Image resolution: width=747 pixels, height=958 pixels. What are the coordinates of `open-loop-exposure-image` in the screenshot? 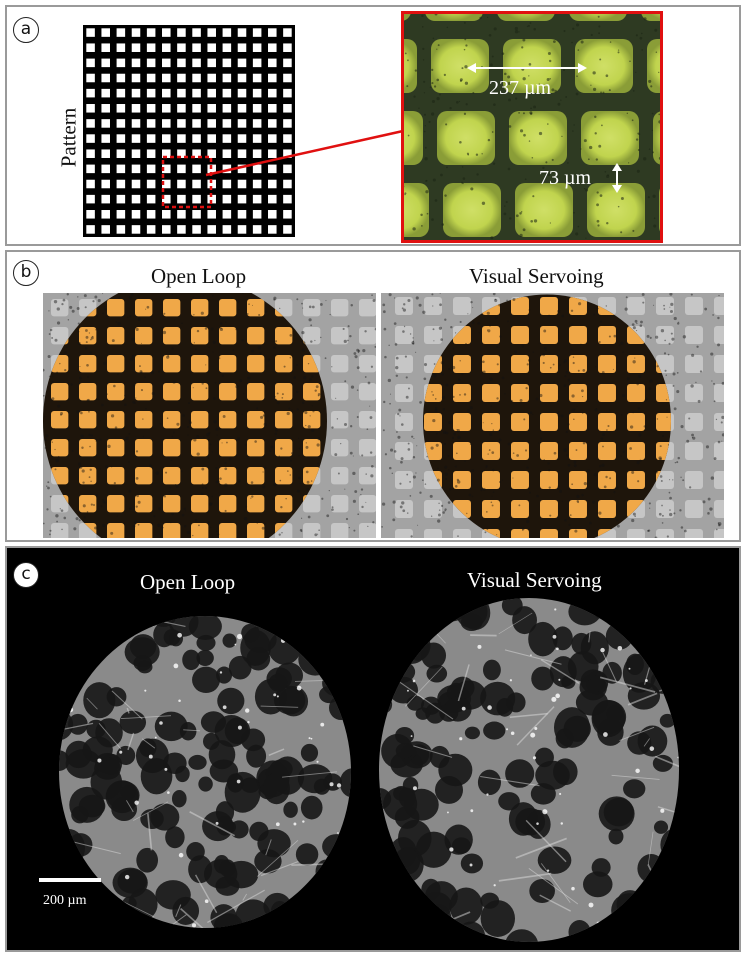 It's located at (209, 415).